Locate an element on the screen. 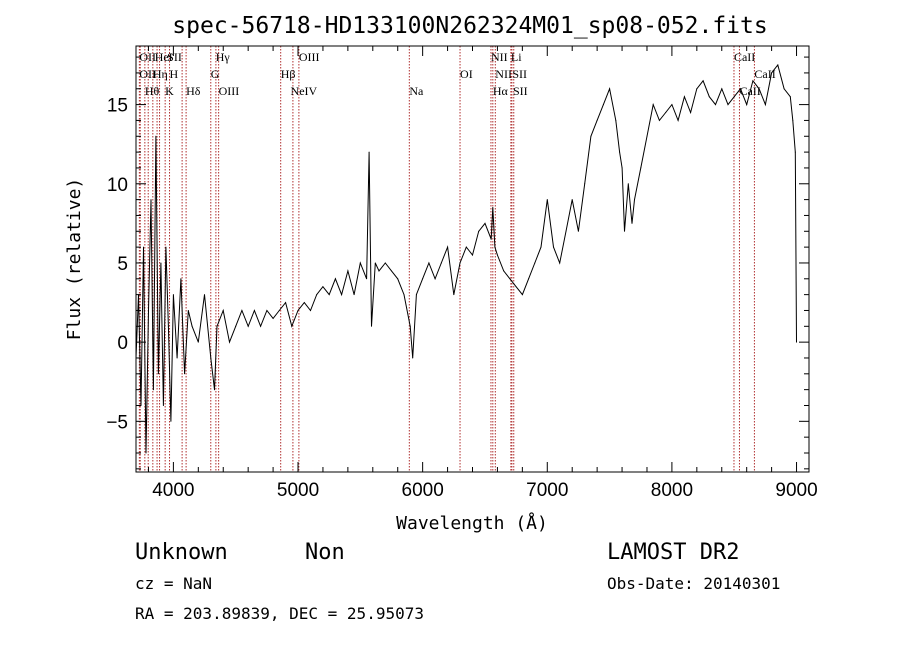 The image size is (900, 649). line-label: Li is located at coordinates (516, 57).